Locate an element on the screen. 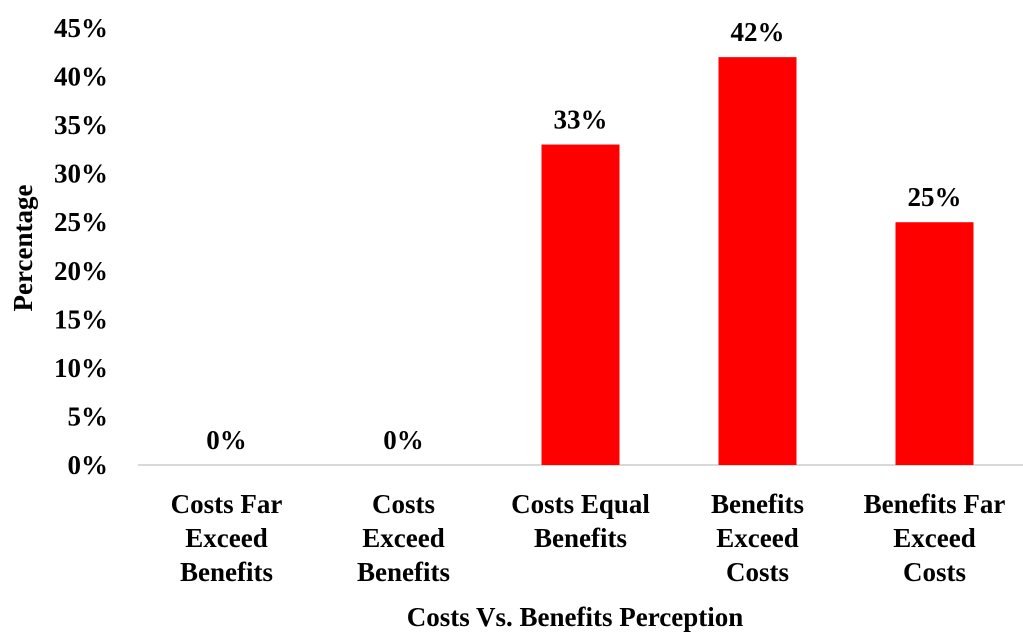 This screenshot has width=1023, height=636. data-label: 33% is located at coordinates (581, 120).